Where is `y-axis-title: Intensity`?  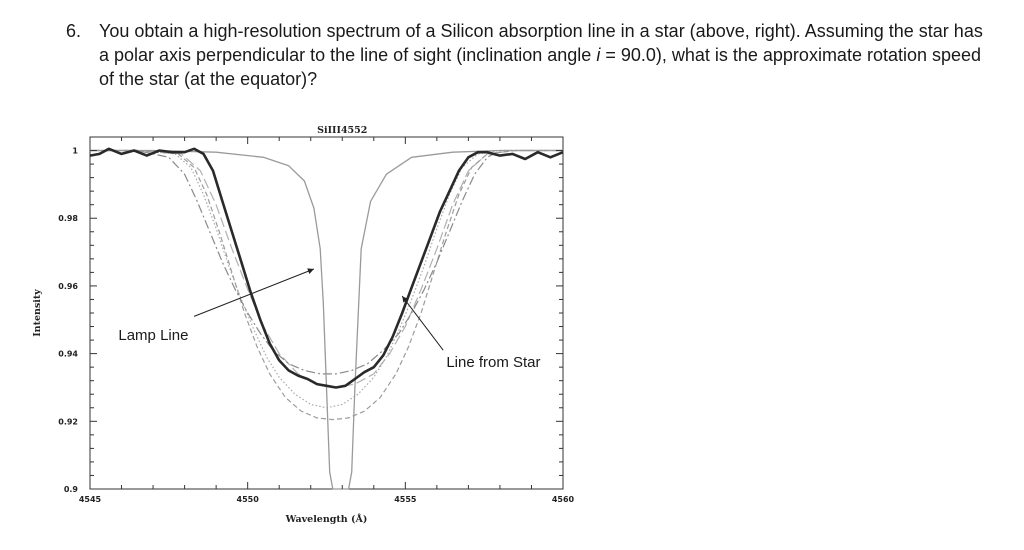 y-axis-title: Intensity is located at coordinates (37, 313).